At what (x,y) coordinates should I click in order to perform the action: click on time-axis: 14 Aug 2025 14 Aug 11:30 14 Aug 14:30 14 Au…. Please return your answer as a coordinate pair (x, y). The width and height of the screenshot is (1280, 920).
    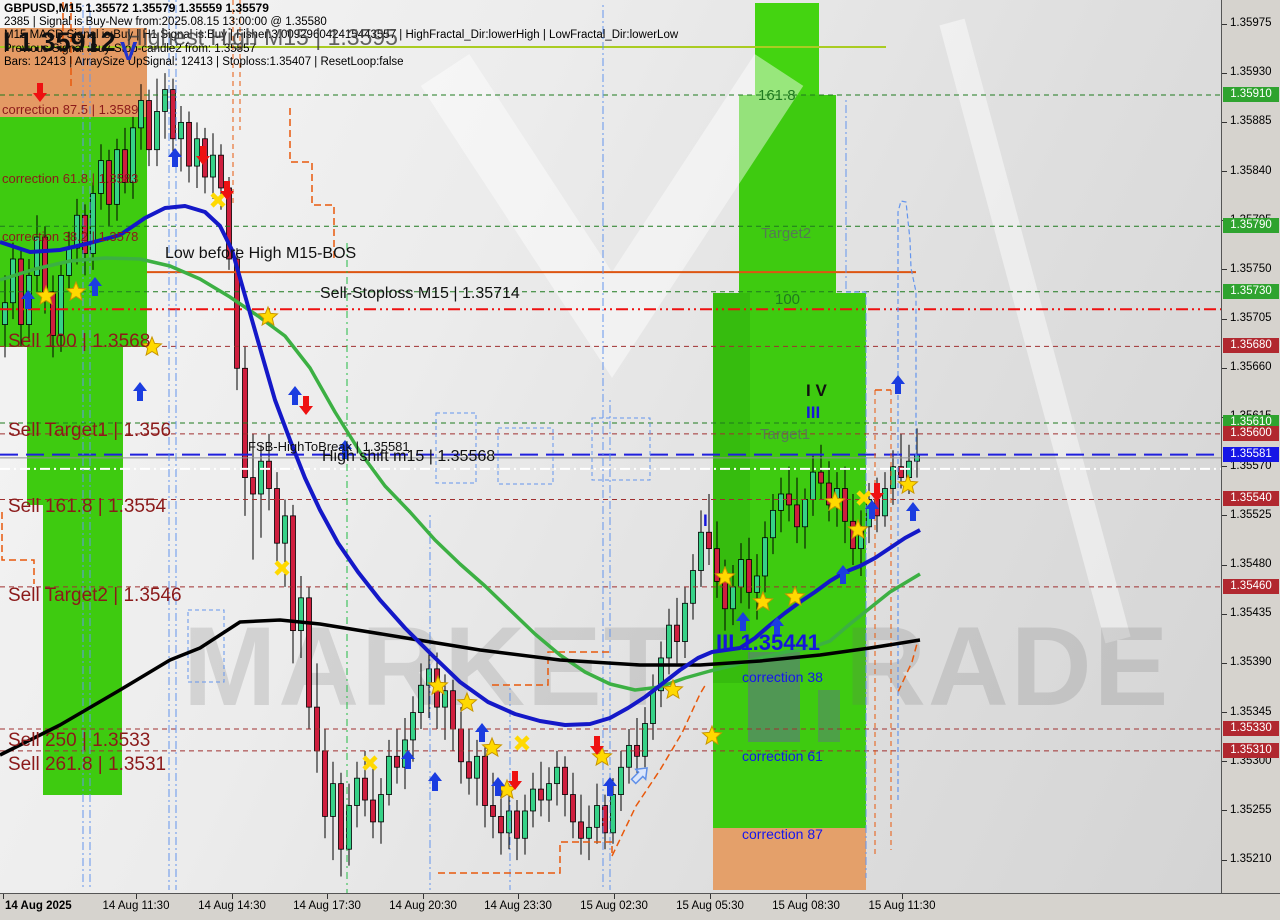
    Looking at the image, I should click on (640, 906).